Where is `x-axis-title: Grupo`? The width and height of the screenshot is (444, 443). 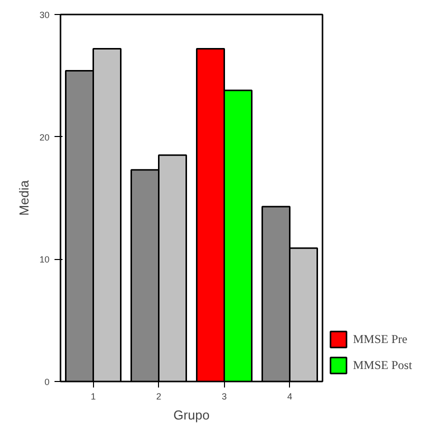 x-axis-title: Grupo is located at coordinates (191, 415).